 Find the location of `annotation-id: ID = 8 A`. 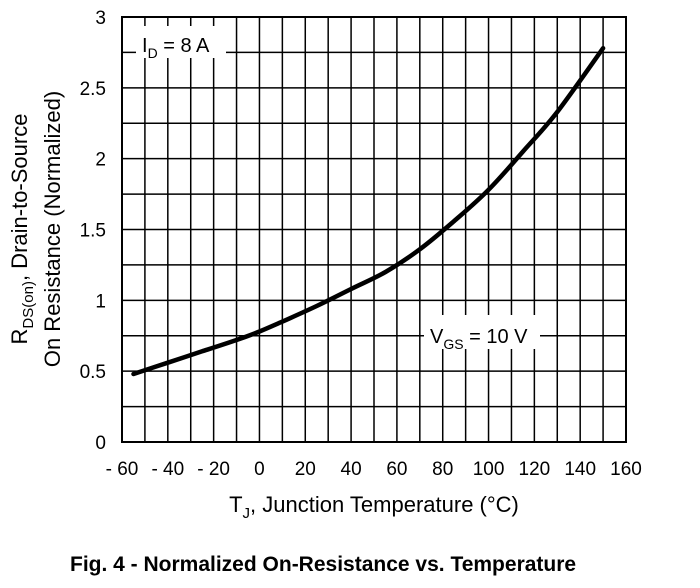

annotation-id: ID = 8 A is located at coordinates (176, 48).